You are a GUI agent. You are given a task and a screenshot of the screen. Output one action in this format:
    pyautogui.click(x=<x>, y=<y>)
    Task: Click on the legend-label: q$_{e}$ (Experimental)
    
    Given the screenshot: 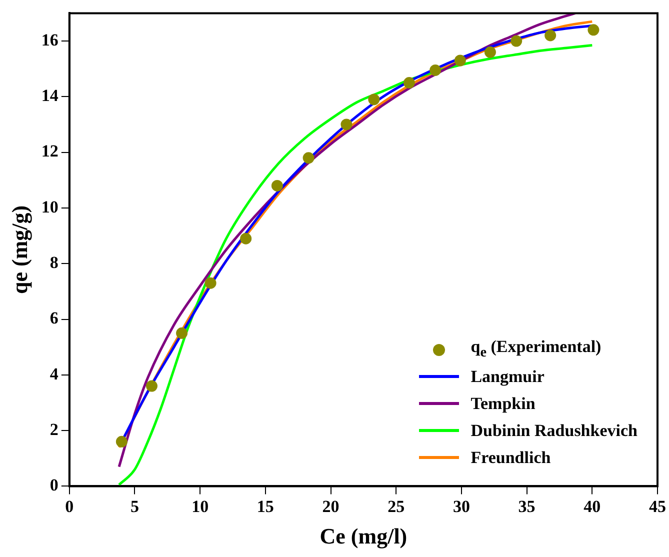 What is the action you would take?
    pyautogui.click(x=536, y=349)
    